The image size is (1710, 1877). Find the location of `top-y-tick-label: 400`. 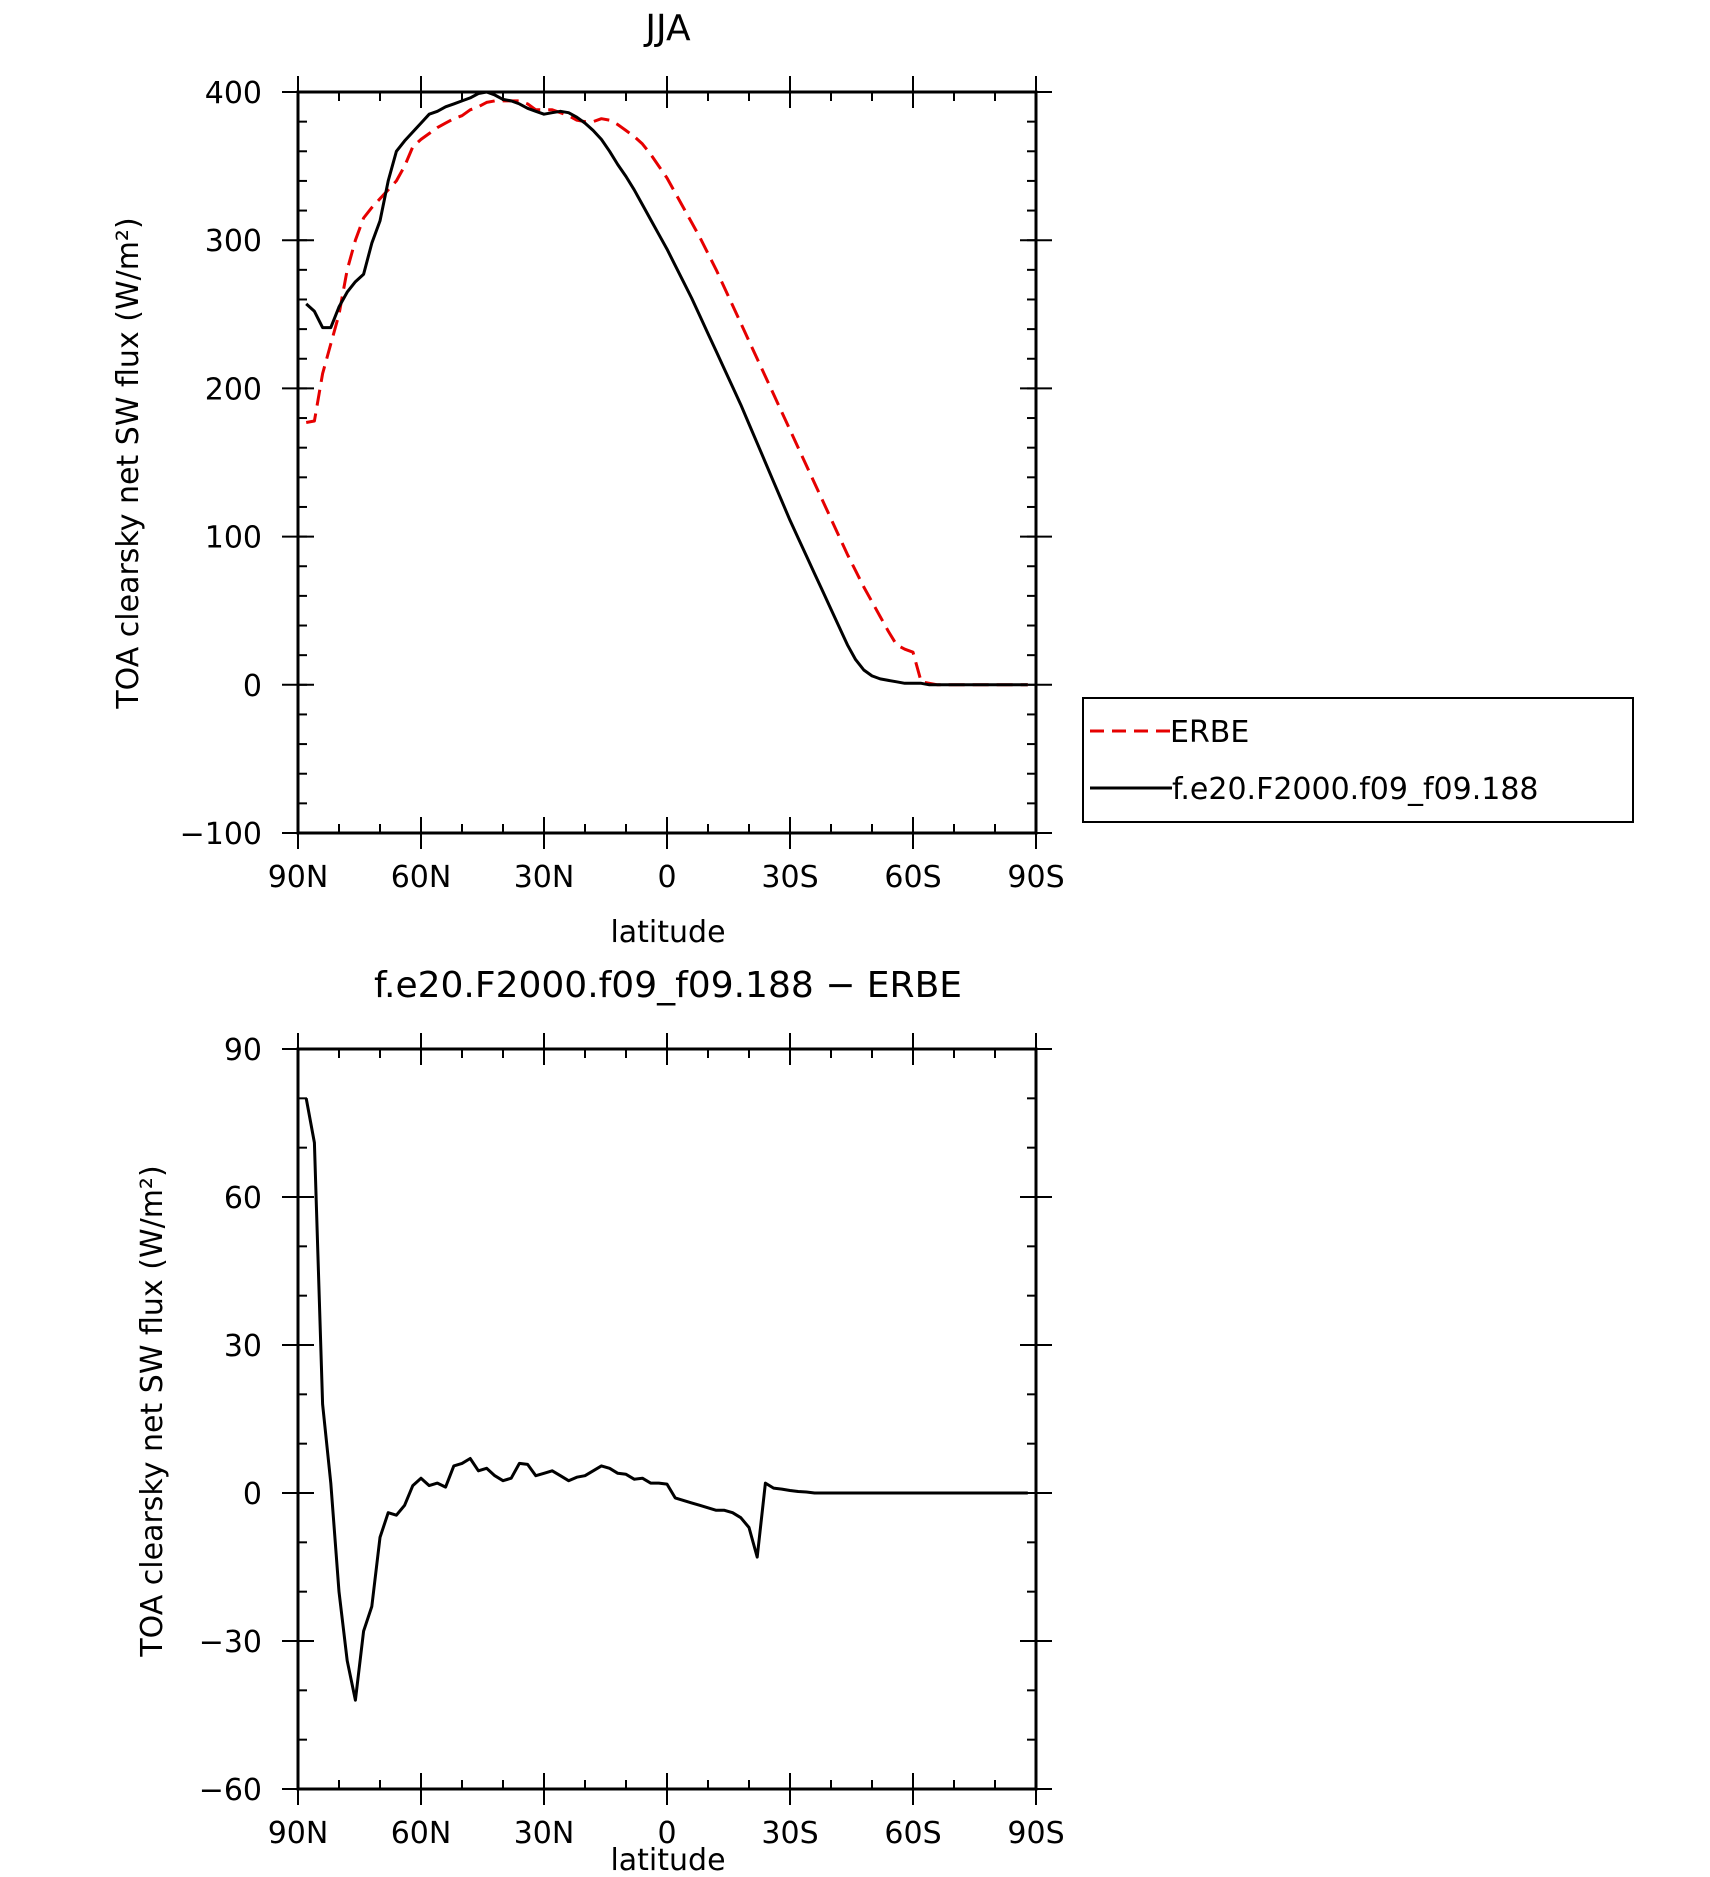

top-y-tick-label: 400 is located at coordinates (233, 93).